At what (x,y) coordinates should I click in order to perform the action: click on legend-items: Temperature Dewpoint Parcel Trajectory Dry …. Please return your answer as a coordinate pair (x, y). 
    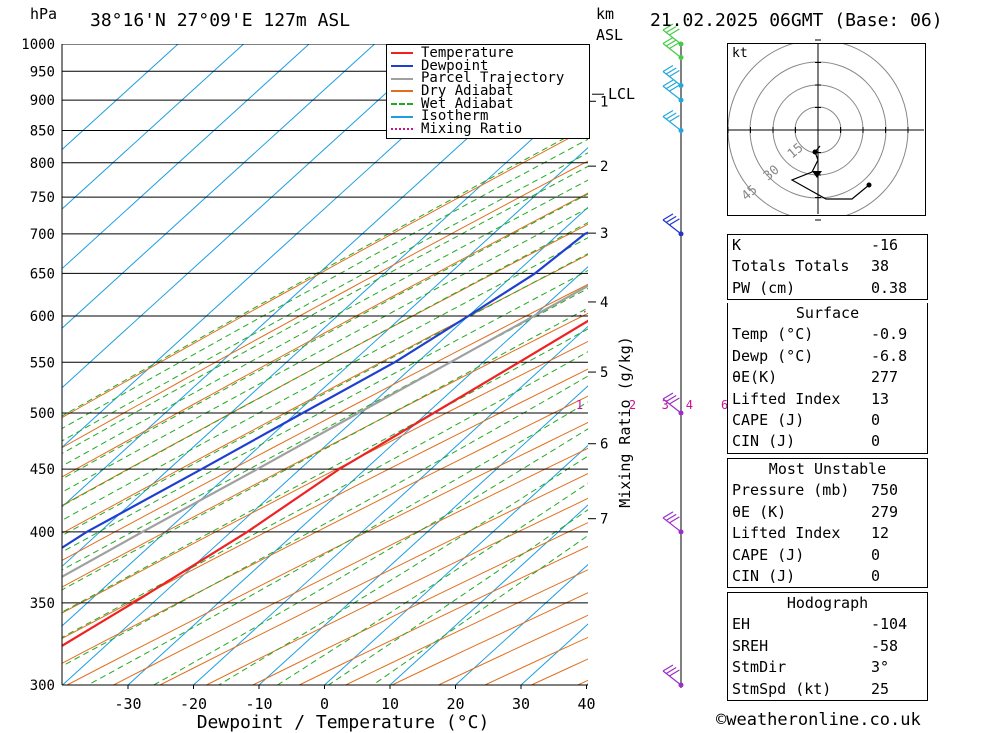
    Looking at the image, I should click on (488, 90).